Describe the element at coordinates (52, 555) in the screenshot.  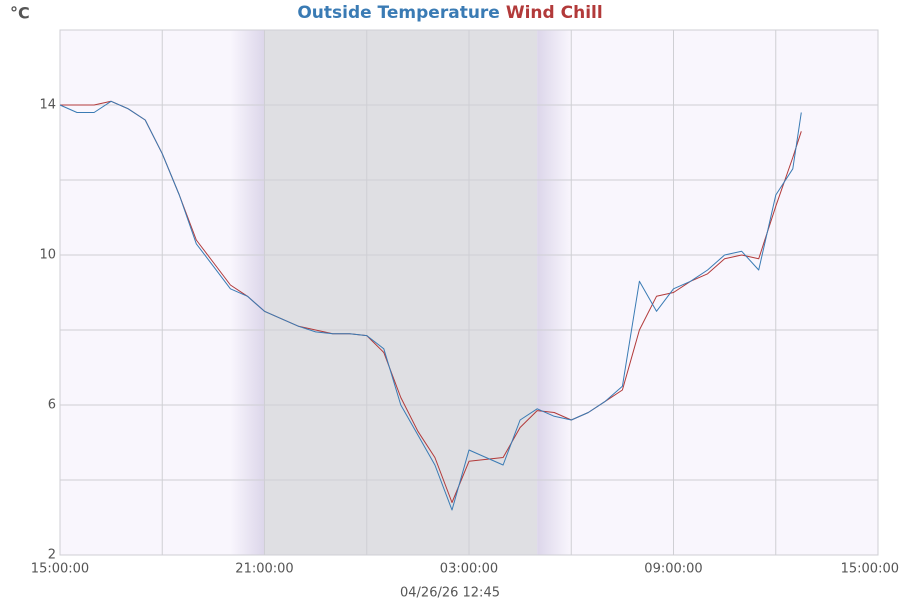
I see `y-tick-label: 2` at that location.